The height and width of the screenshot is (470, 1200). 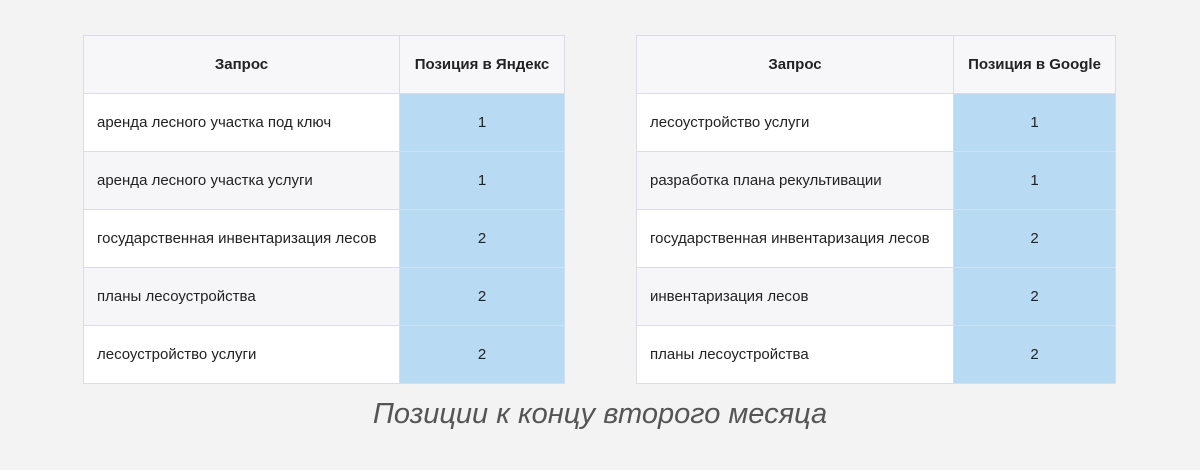 I want to click on table-row: инвентаризация лесов 2, so click(x=876, y=296).